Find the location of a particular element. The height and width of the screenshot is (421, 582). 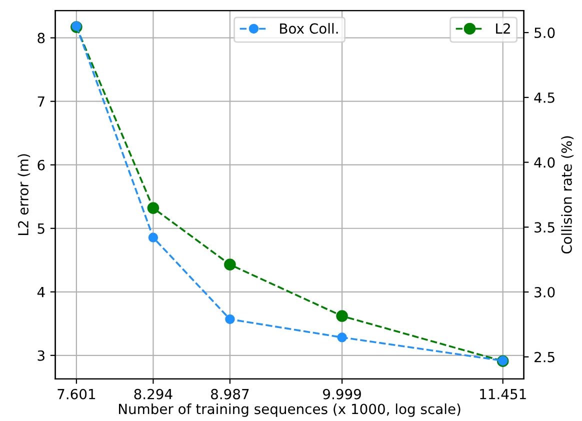

y-tick-label: 3 is located at coordinates (41, 355).